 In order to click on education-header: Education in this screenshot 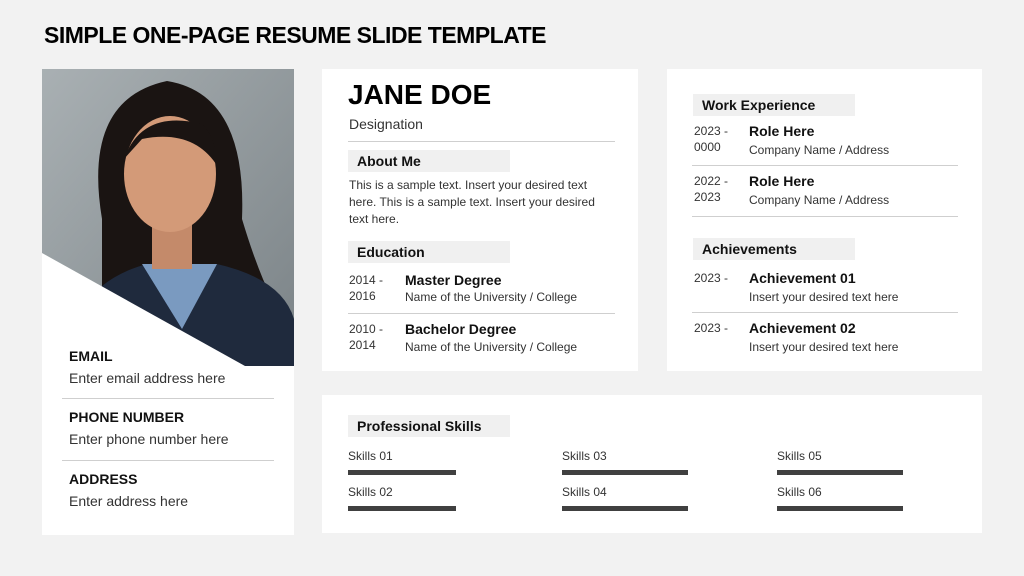, I will do `click(429, 252)`.